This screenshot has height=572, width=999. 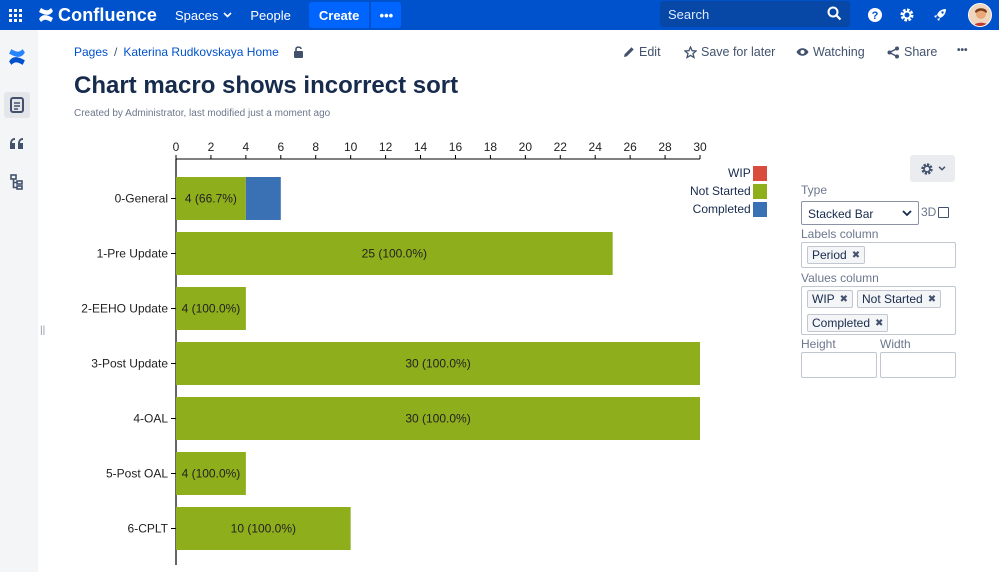 What do you see at coordinates (929, 212) in the screenshot?
I see `three-d-label: 3D` at bounding box center [929, 212].